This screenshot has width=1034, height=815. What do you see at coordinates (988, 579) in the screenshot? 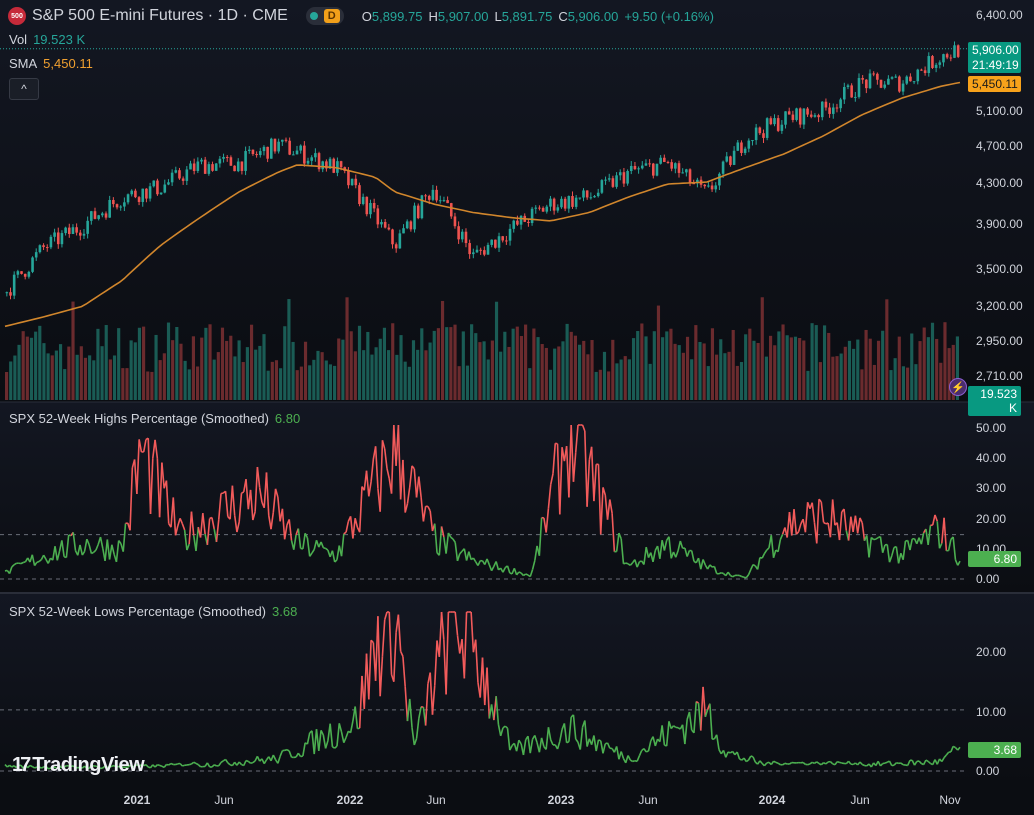
I see `highs-tick-label: 0.00` at bounding box center [988, 579].